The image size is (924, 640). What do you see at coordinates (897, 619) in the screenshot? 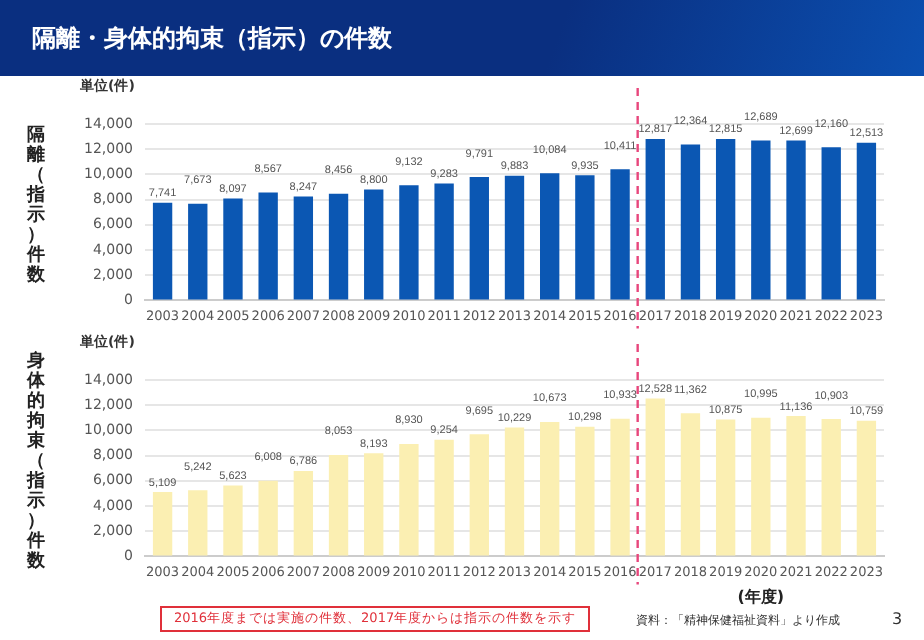
I see `text: 3` at bounding box center [897, 619].